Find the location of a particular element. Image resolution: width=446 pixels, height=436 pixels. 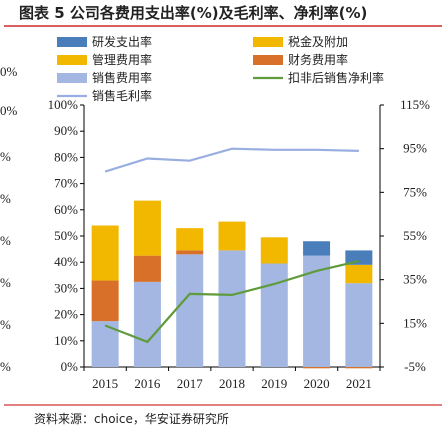

right-tick-label: 75% is located at coordinates (415, 191).